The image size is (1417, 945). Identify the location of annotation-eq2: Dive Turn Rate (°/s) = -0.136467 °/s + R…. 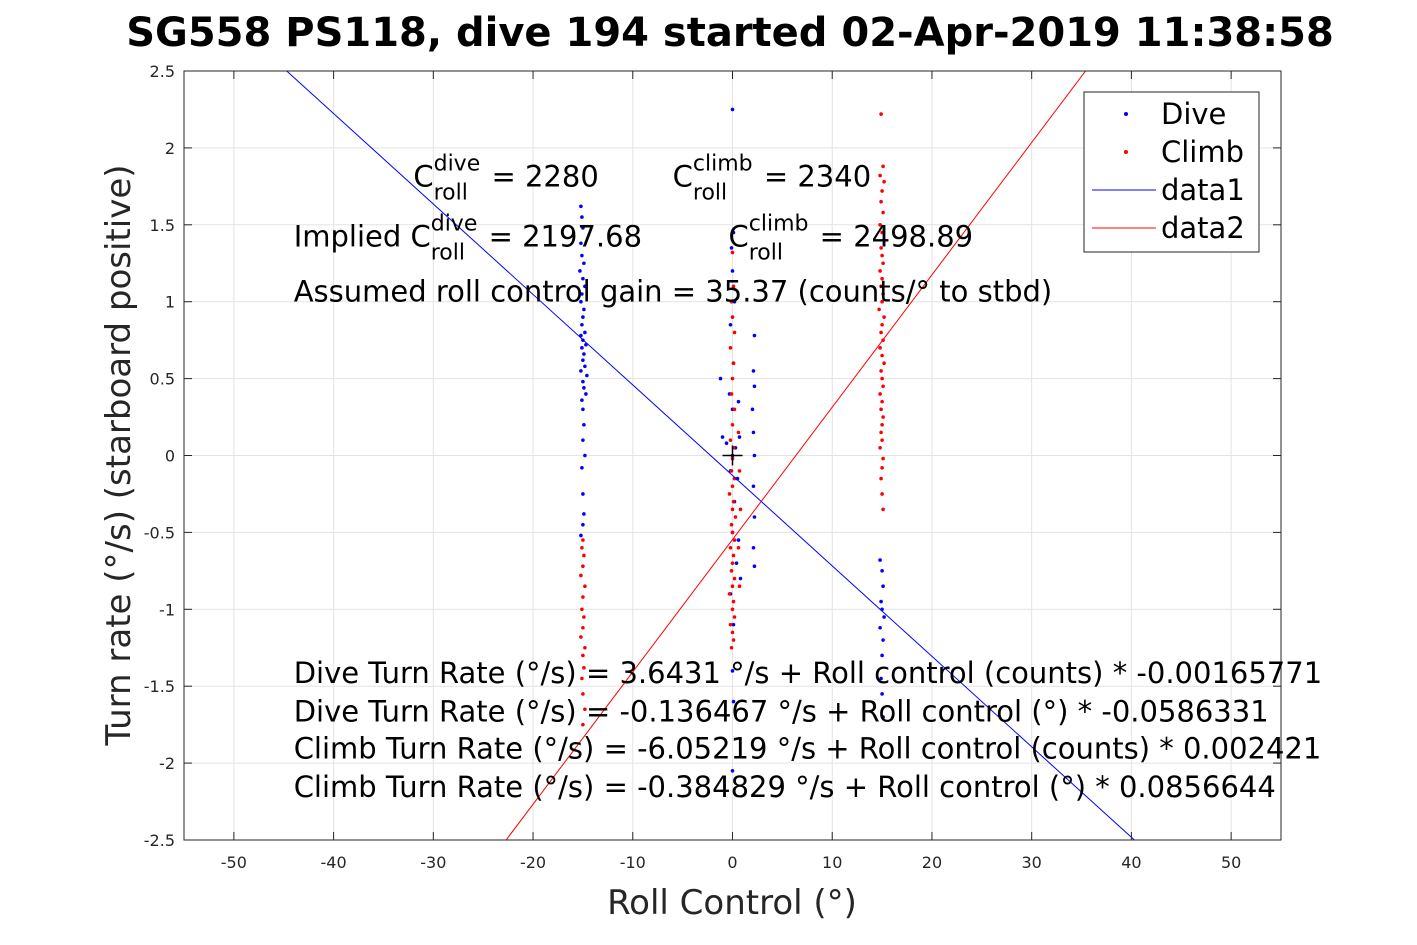
(781, 712).